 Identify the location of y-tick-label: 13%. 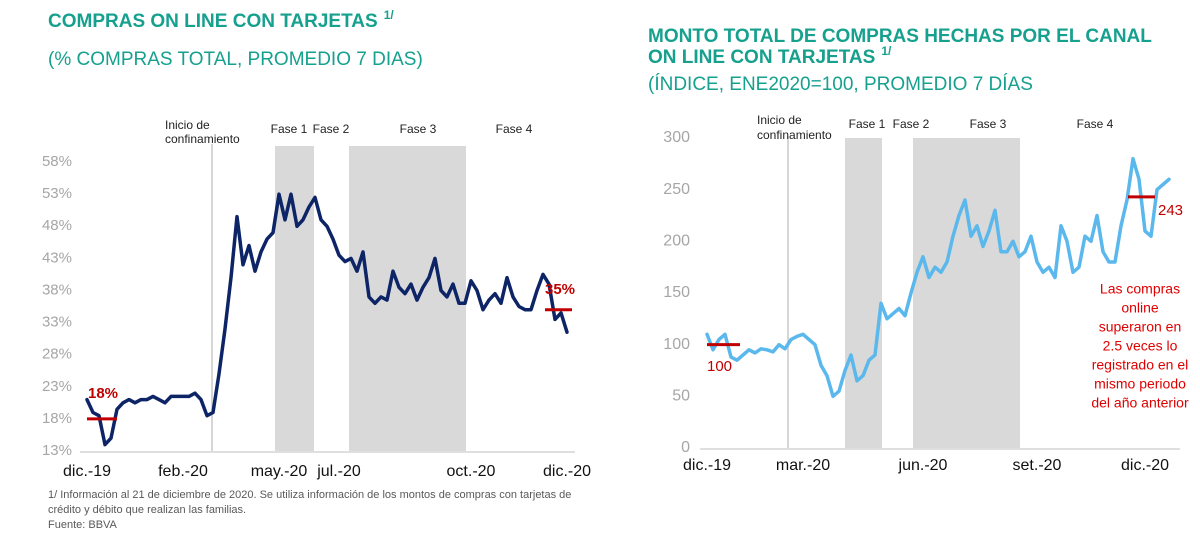
(57, 450).